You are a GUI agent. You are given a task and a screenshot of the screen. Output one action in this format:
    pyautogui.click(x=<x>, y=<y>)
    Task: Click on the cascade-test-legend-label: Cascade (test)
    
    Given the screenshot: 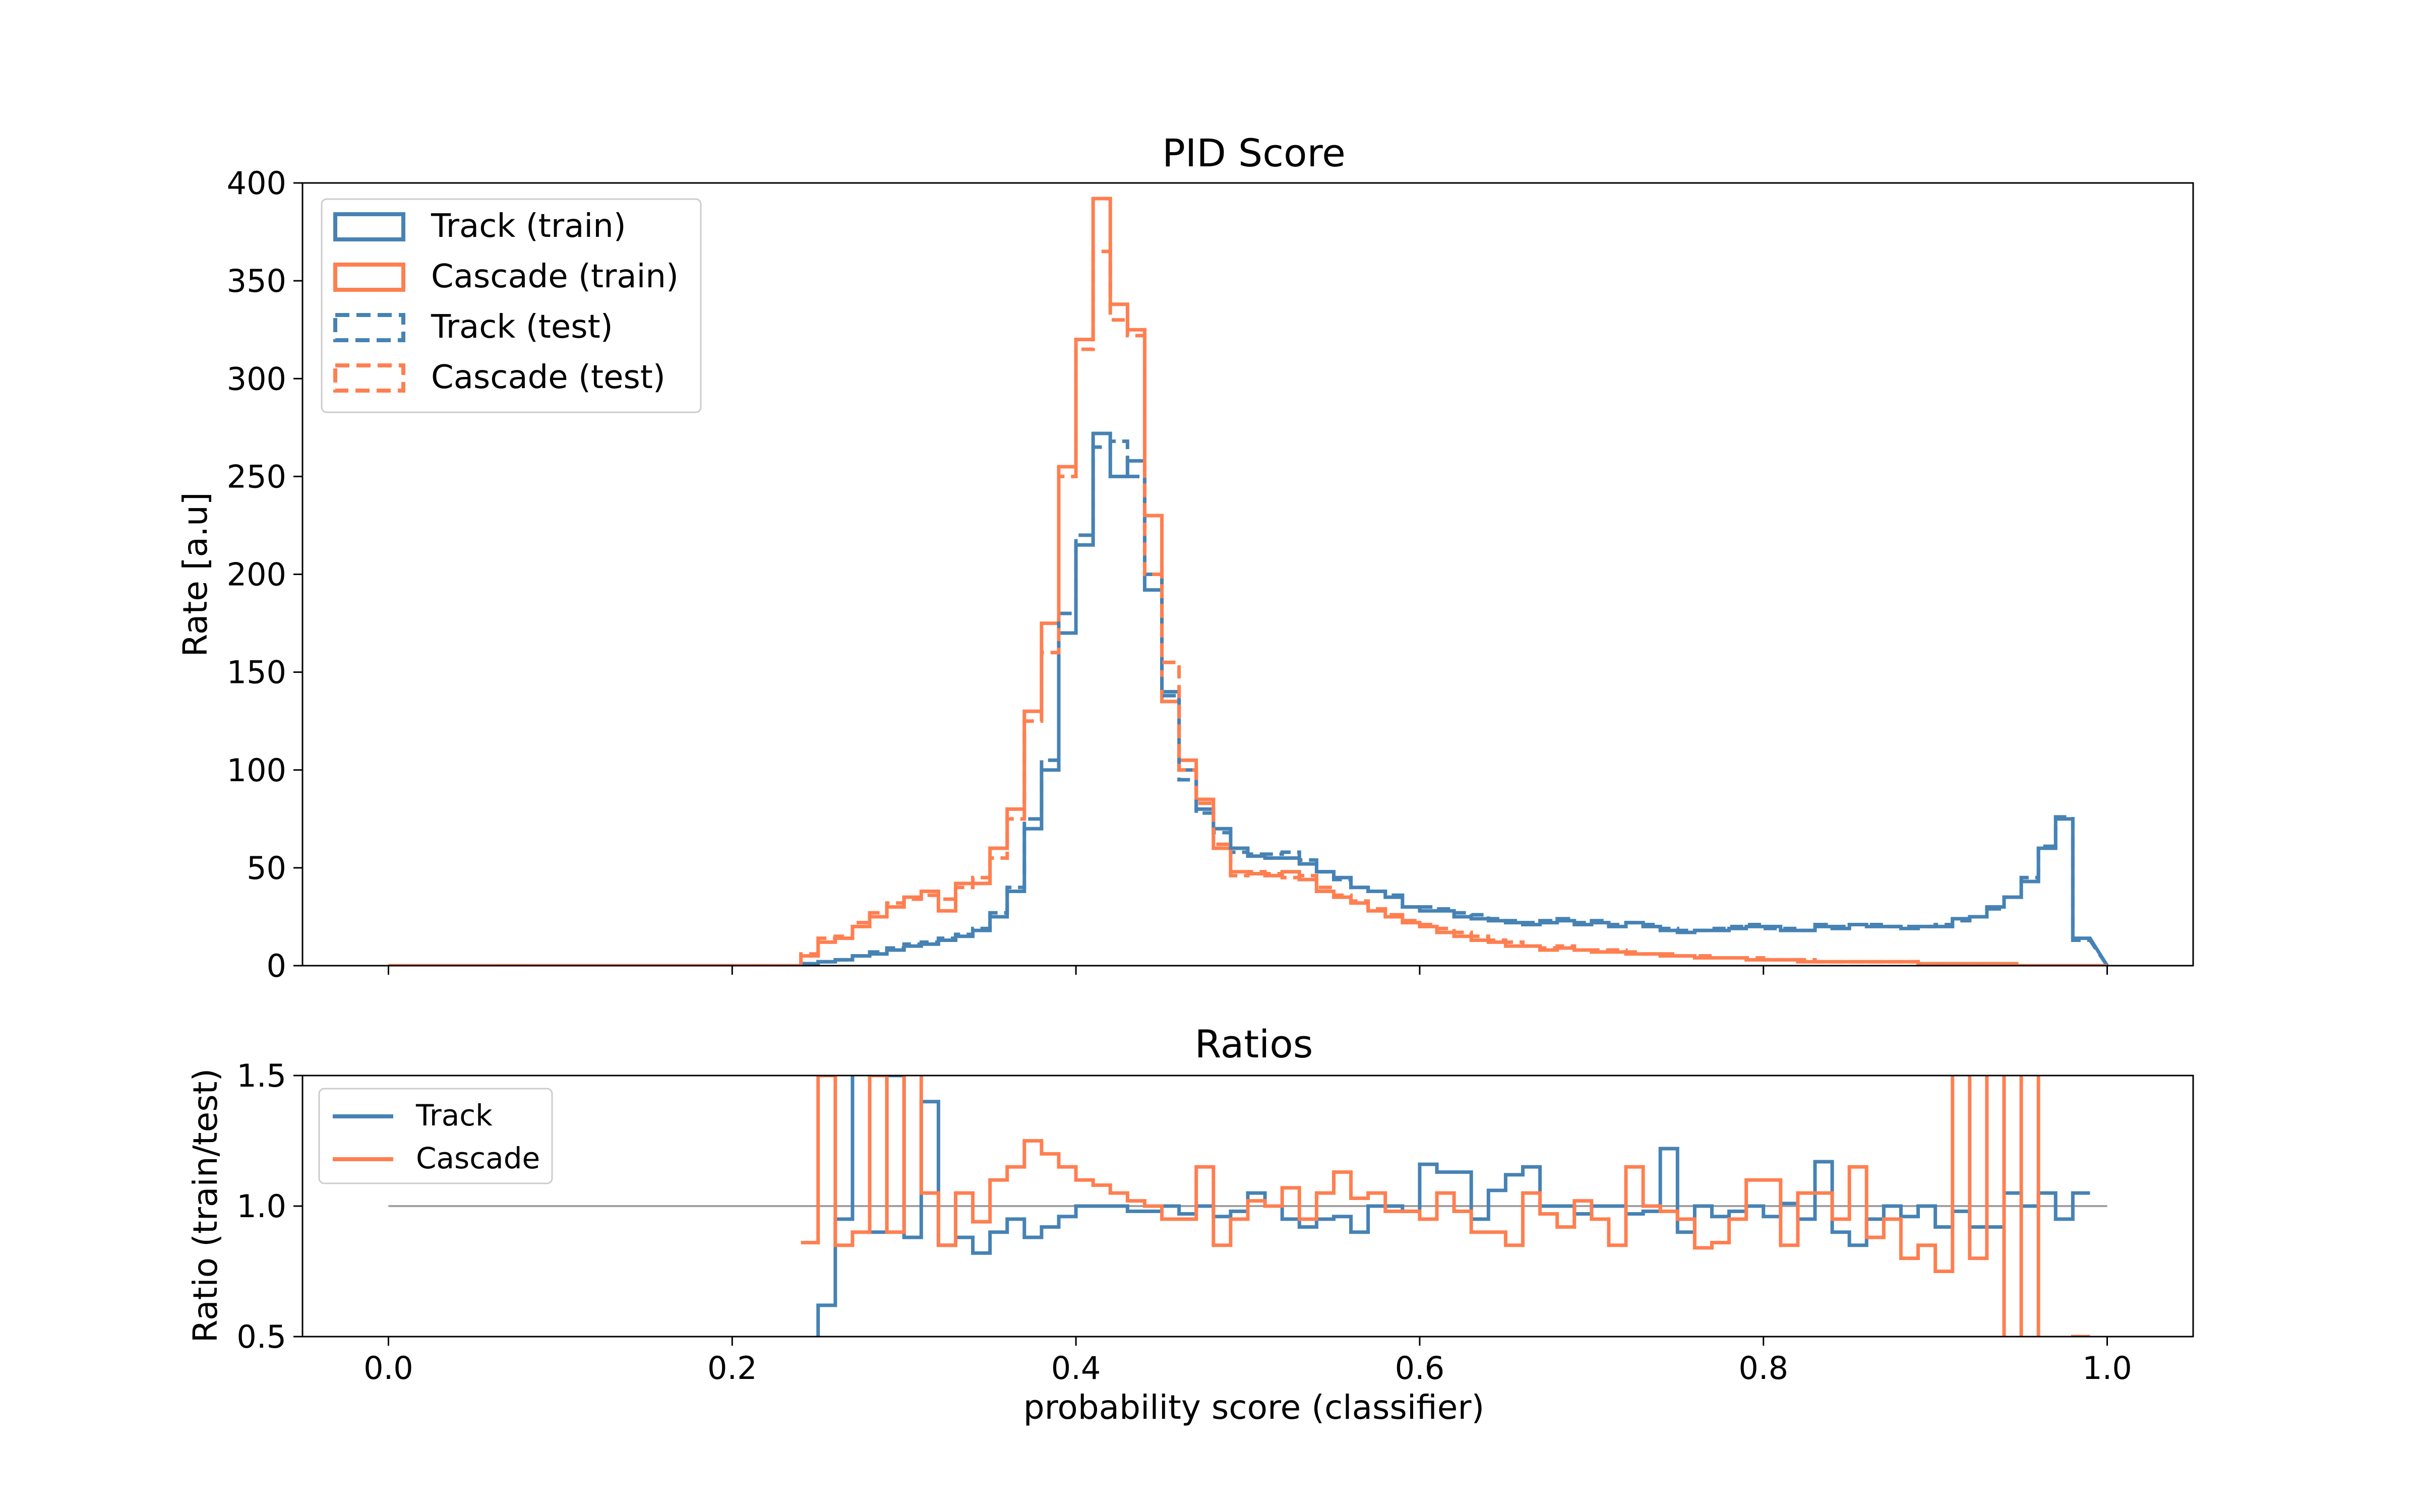 What is the action you would take?
    pyautogui.click(x=548, y=377)
    